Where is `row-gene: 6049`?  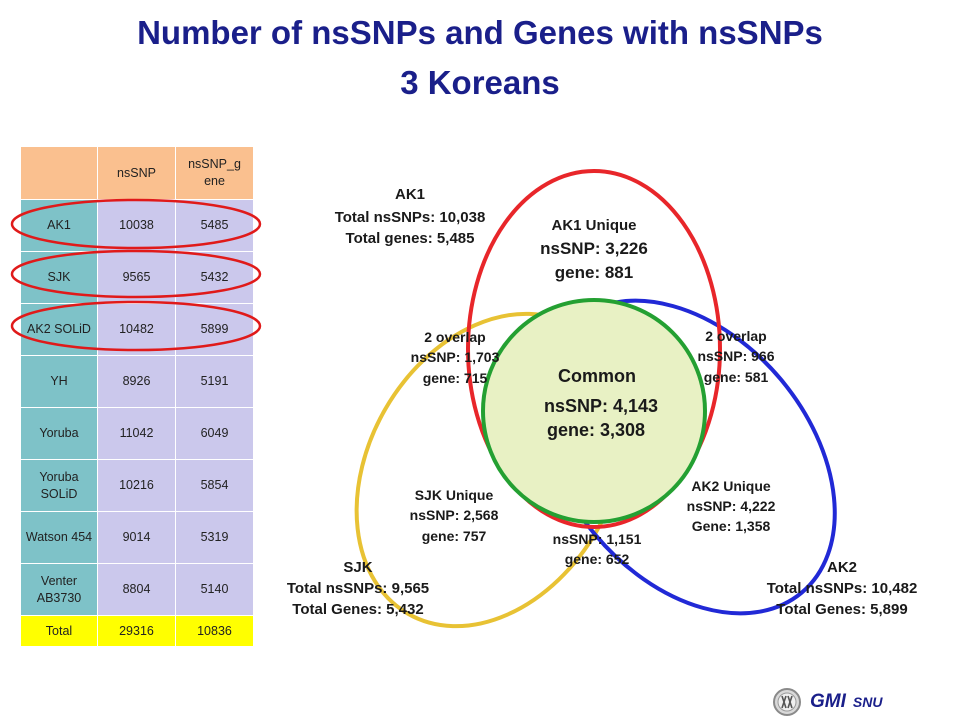
row-gene: 6049 is located at coordinates (214, 433).